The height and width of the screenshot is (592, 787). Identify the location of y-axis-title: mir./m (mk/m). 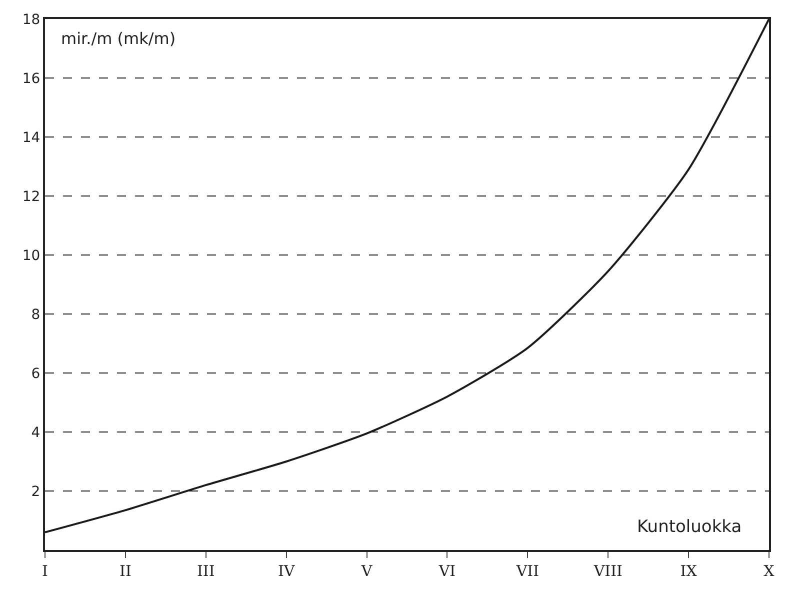
(118, 38).